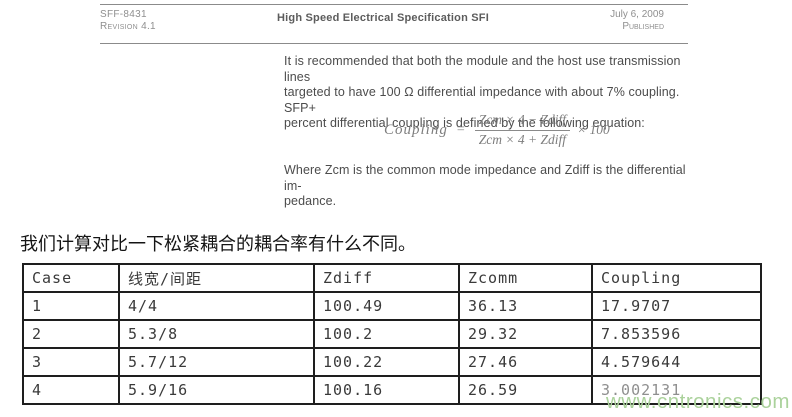 This screenshot has height=417, width=792. What do you see at coordinates (128, 26) in the screenshot?
I see `doc-revision: Revision 4.1` at bounding box center [128, 26].